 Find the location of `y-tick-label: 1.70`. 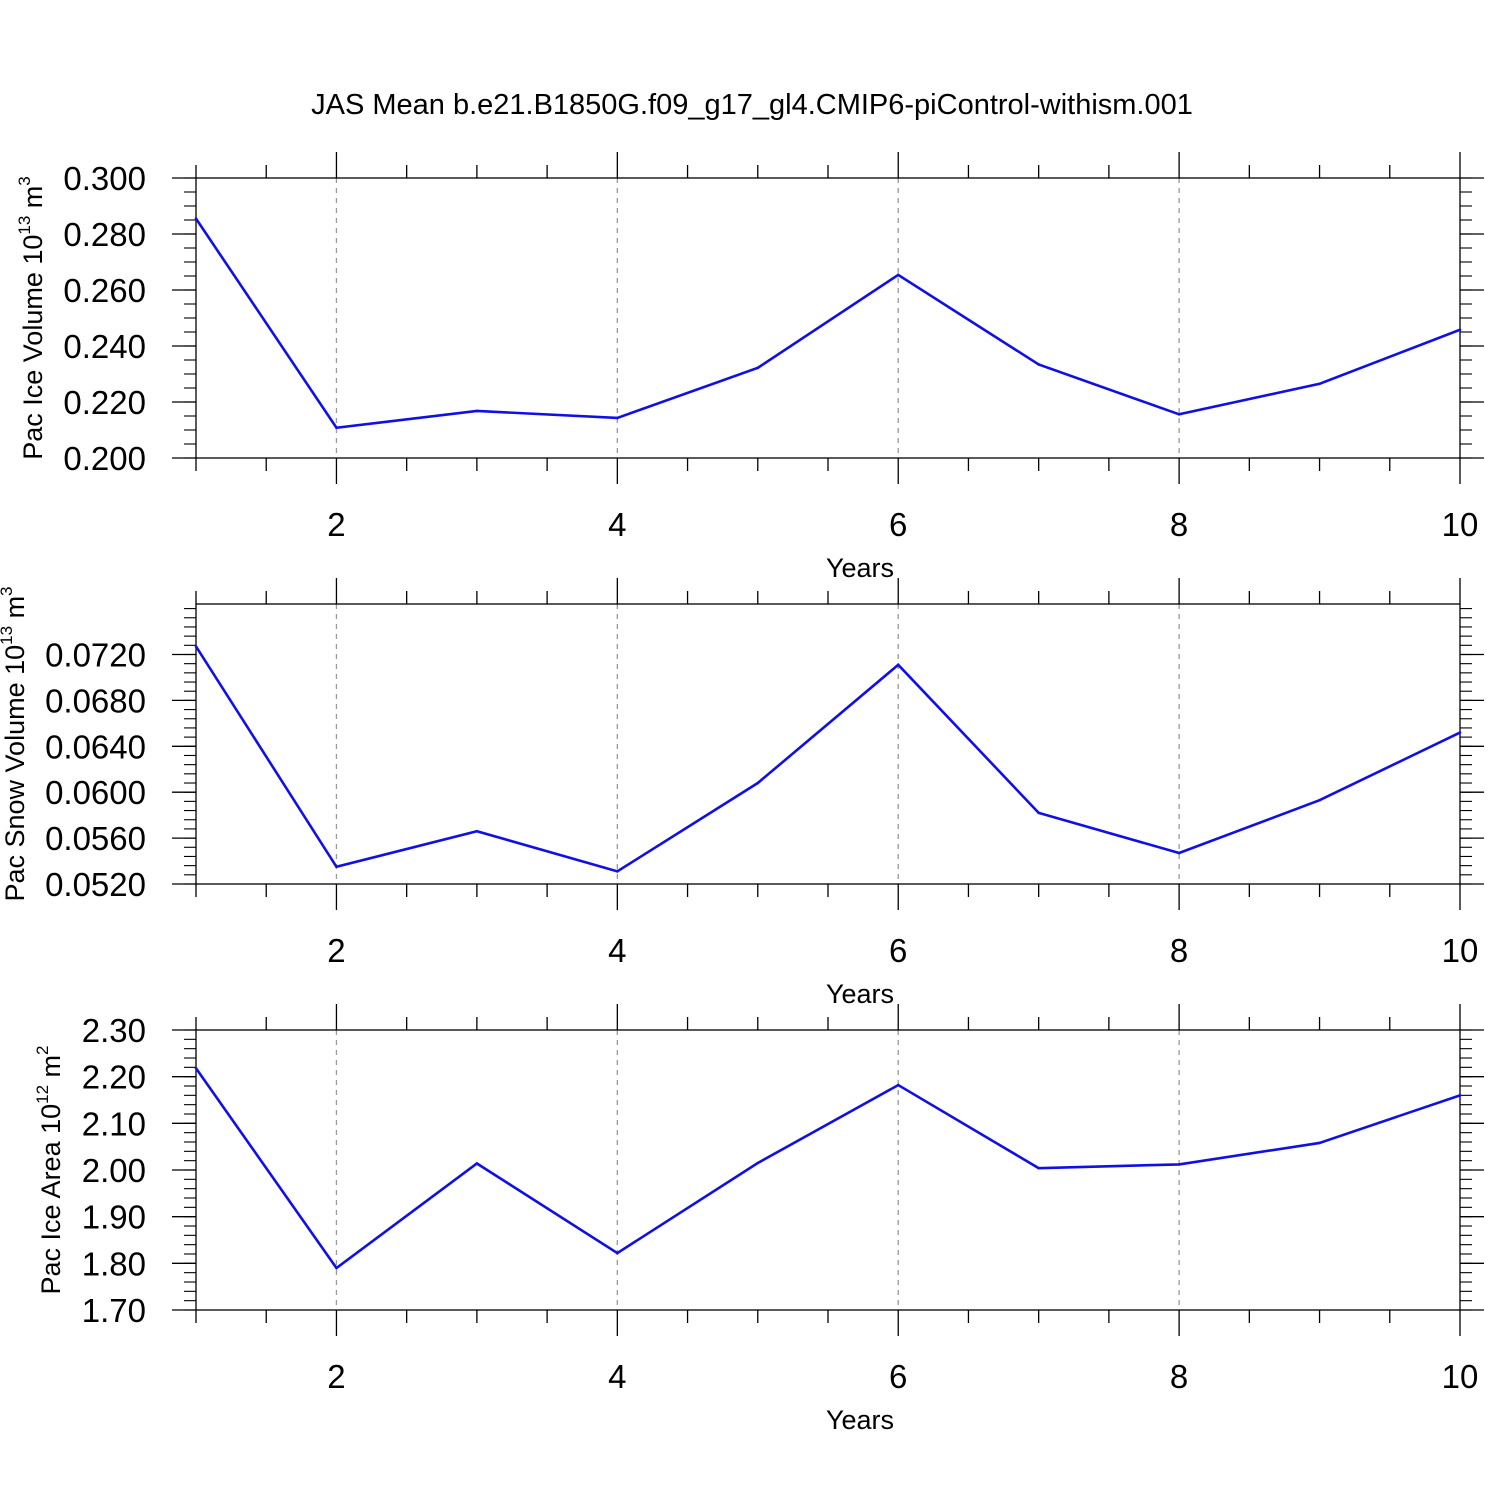

y-tick-label: 1.70 is located at coordinates (114, 1310).